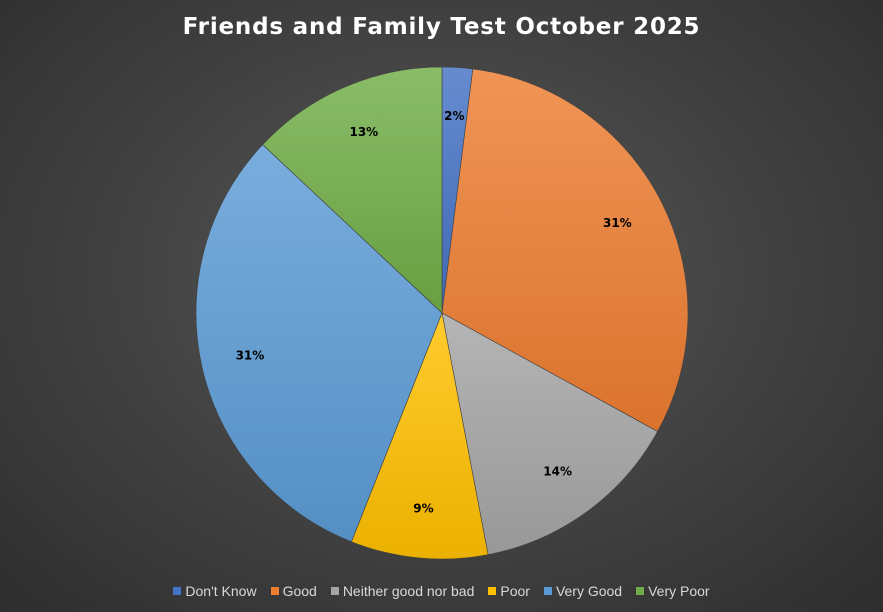 The image size is (883, 612). What do you see at coordinates (515, 591) in the screenshot?
I see `legend-label-poor: Poor` at bounding box center [515, 591].